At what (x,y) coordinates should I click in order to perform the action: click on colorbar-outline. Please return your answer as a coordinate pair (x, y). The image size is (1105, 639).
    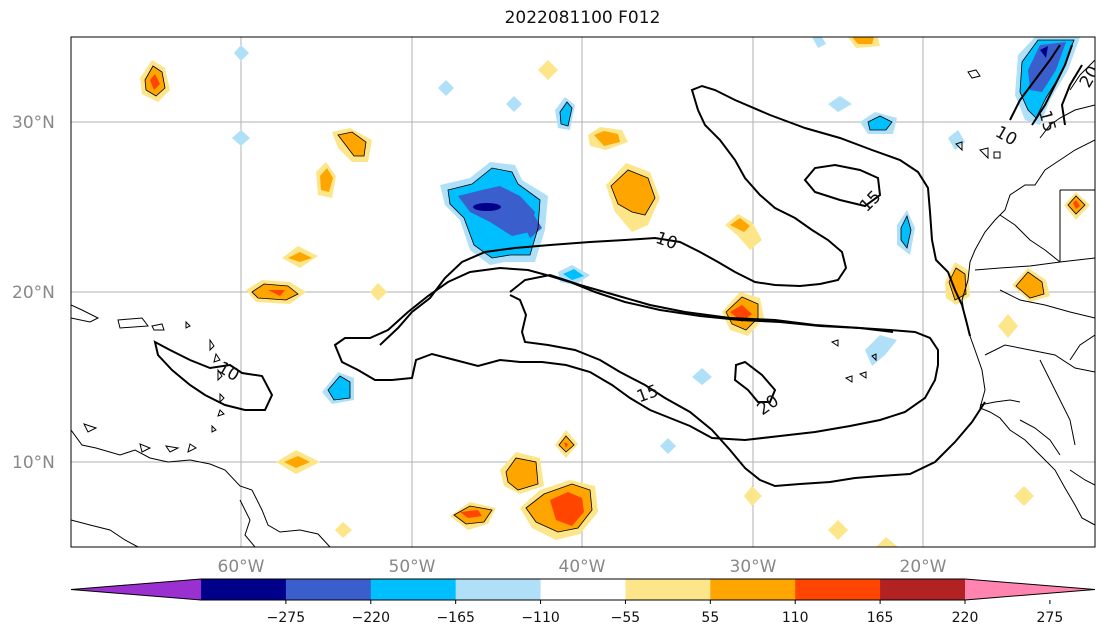
    Looking at the image, I should click on (583, 589).